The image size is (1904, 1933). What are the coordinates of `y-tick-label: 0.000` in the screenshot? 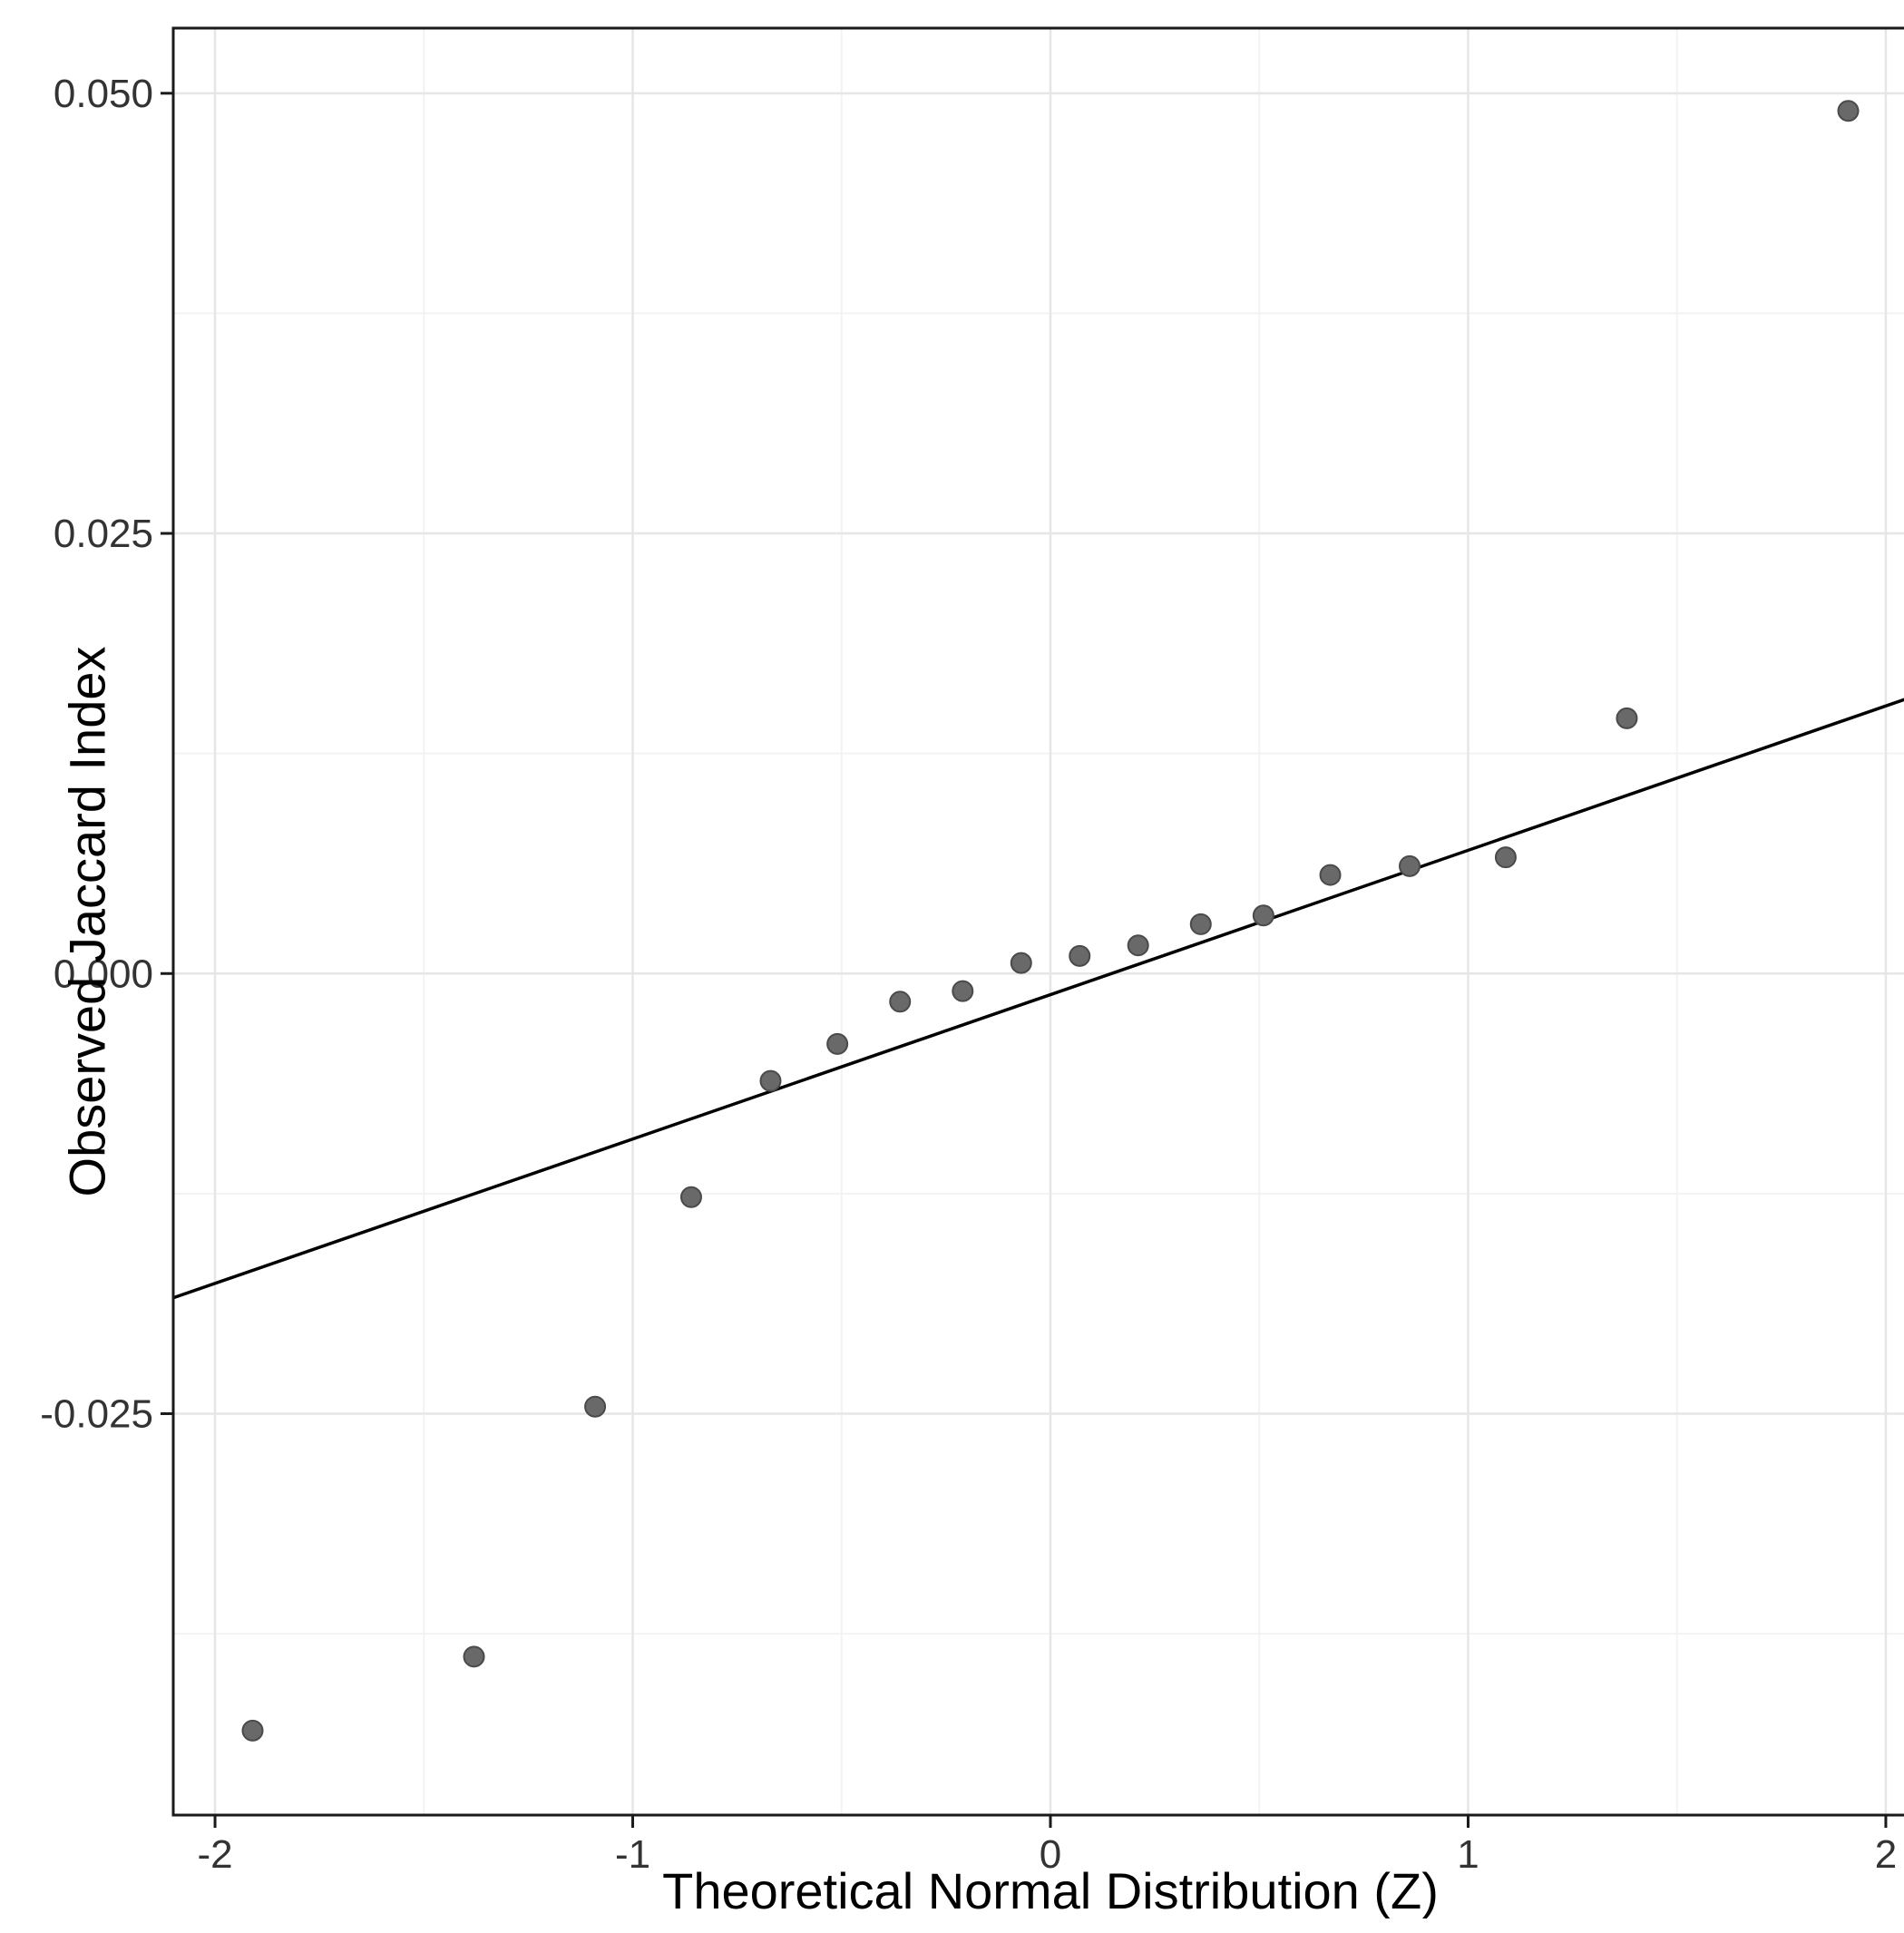 It's located at (103, 974).